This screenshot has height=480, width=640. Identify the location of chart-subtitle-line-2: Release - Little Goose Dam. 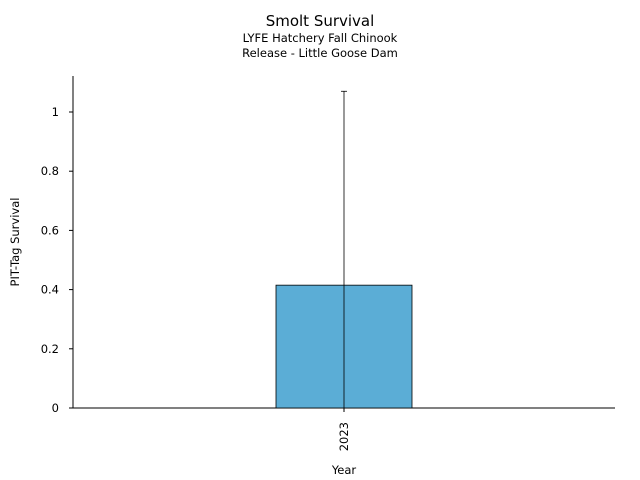
(320, 53).